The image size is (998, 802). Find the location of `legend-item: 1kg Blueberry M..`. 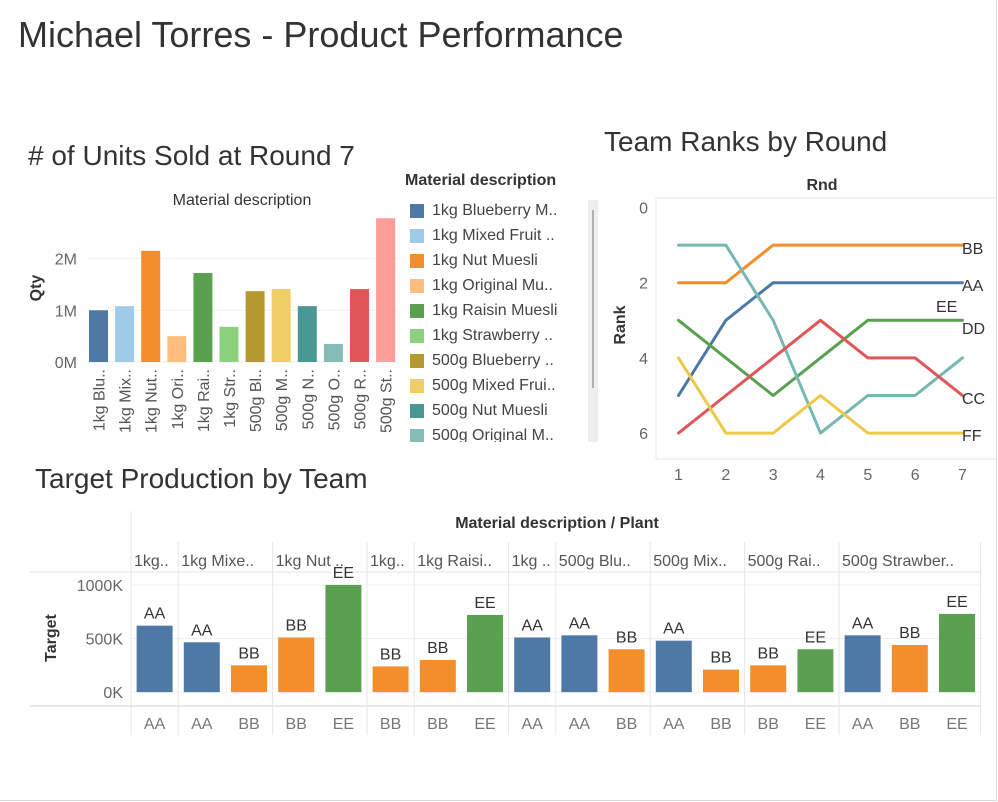

legend-item: 1kg Blueberry M.. is located at coordinates (501, 210).